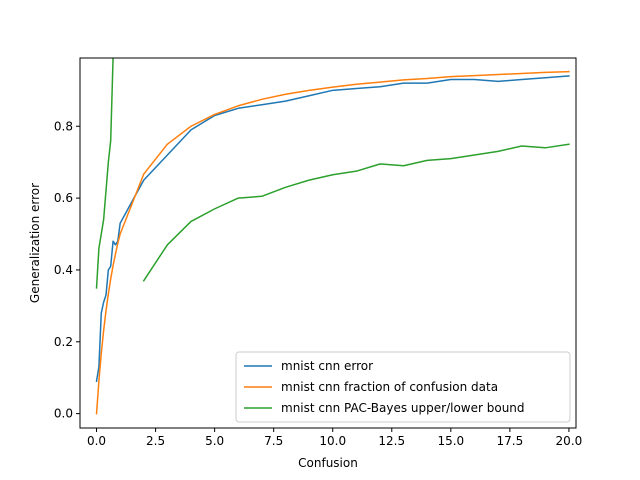 The width and height of the screenshot is (640, 480). What do you see at coordinates (328, 463) in the screenshot?
I see `x-axis-label: Confusion` at bounding box center [328, 463].